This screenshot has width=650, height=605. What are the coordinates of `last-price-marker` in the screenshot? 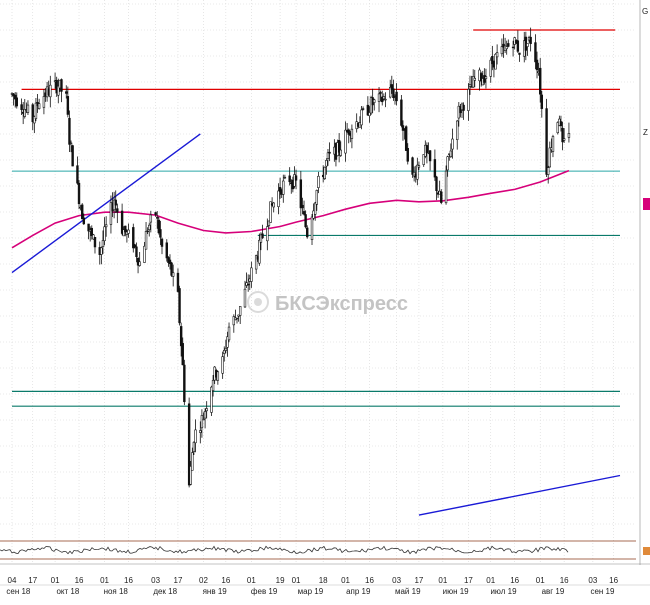 It's located at (646, 204).